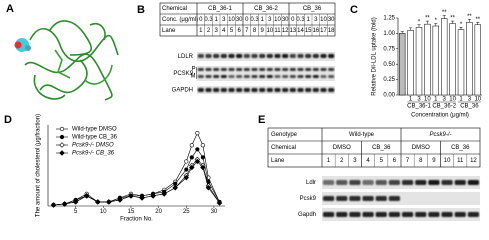 This screenshot has width=489, height=240. What do you see at coordinates (389, 80) in the screenshot?
I see `y-tick-label: 0.25` at bounding box center [389, 80].